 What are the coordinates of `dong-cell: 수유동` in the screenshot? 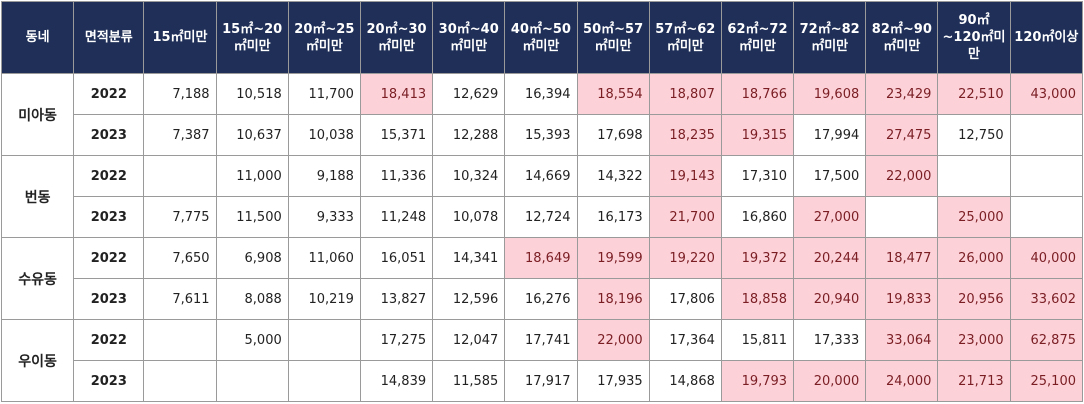 It's located at (37, 278).